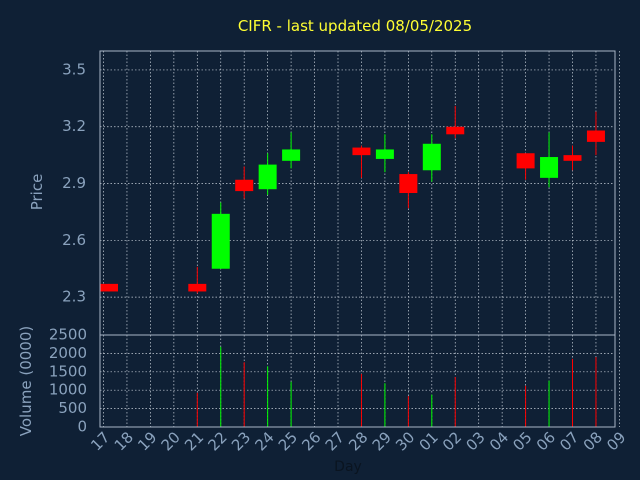  Describe the element at coordinates (124, 441) in the screenshot. I see `x-tick-label: 18` at that location.